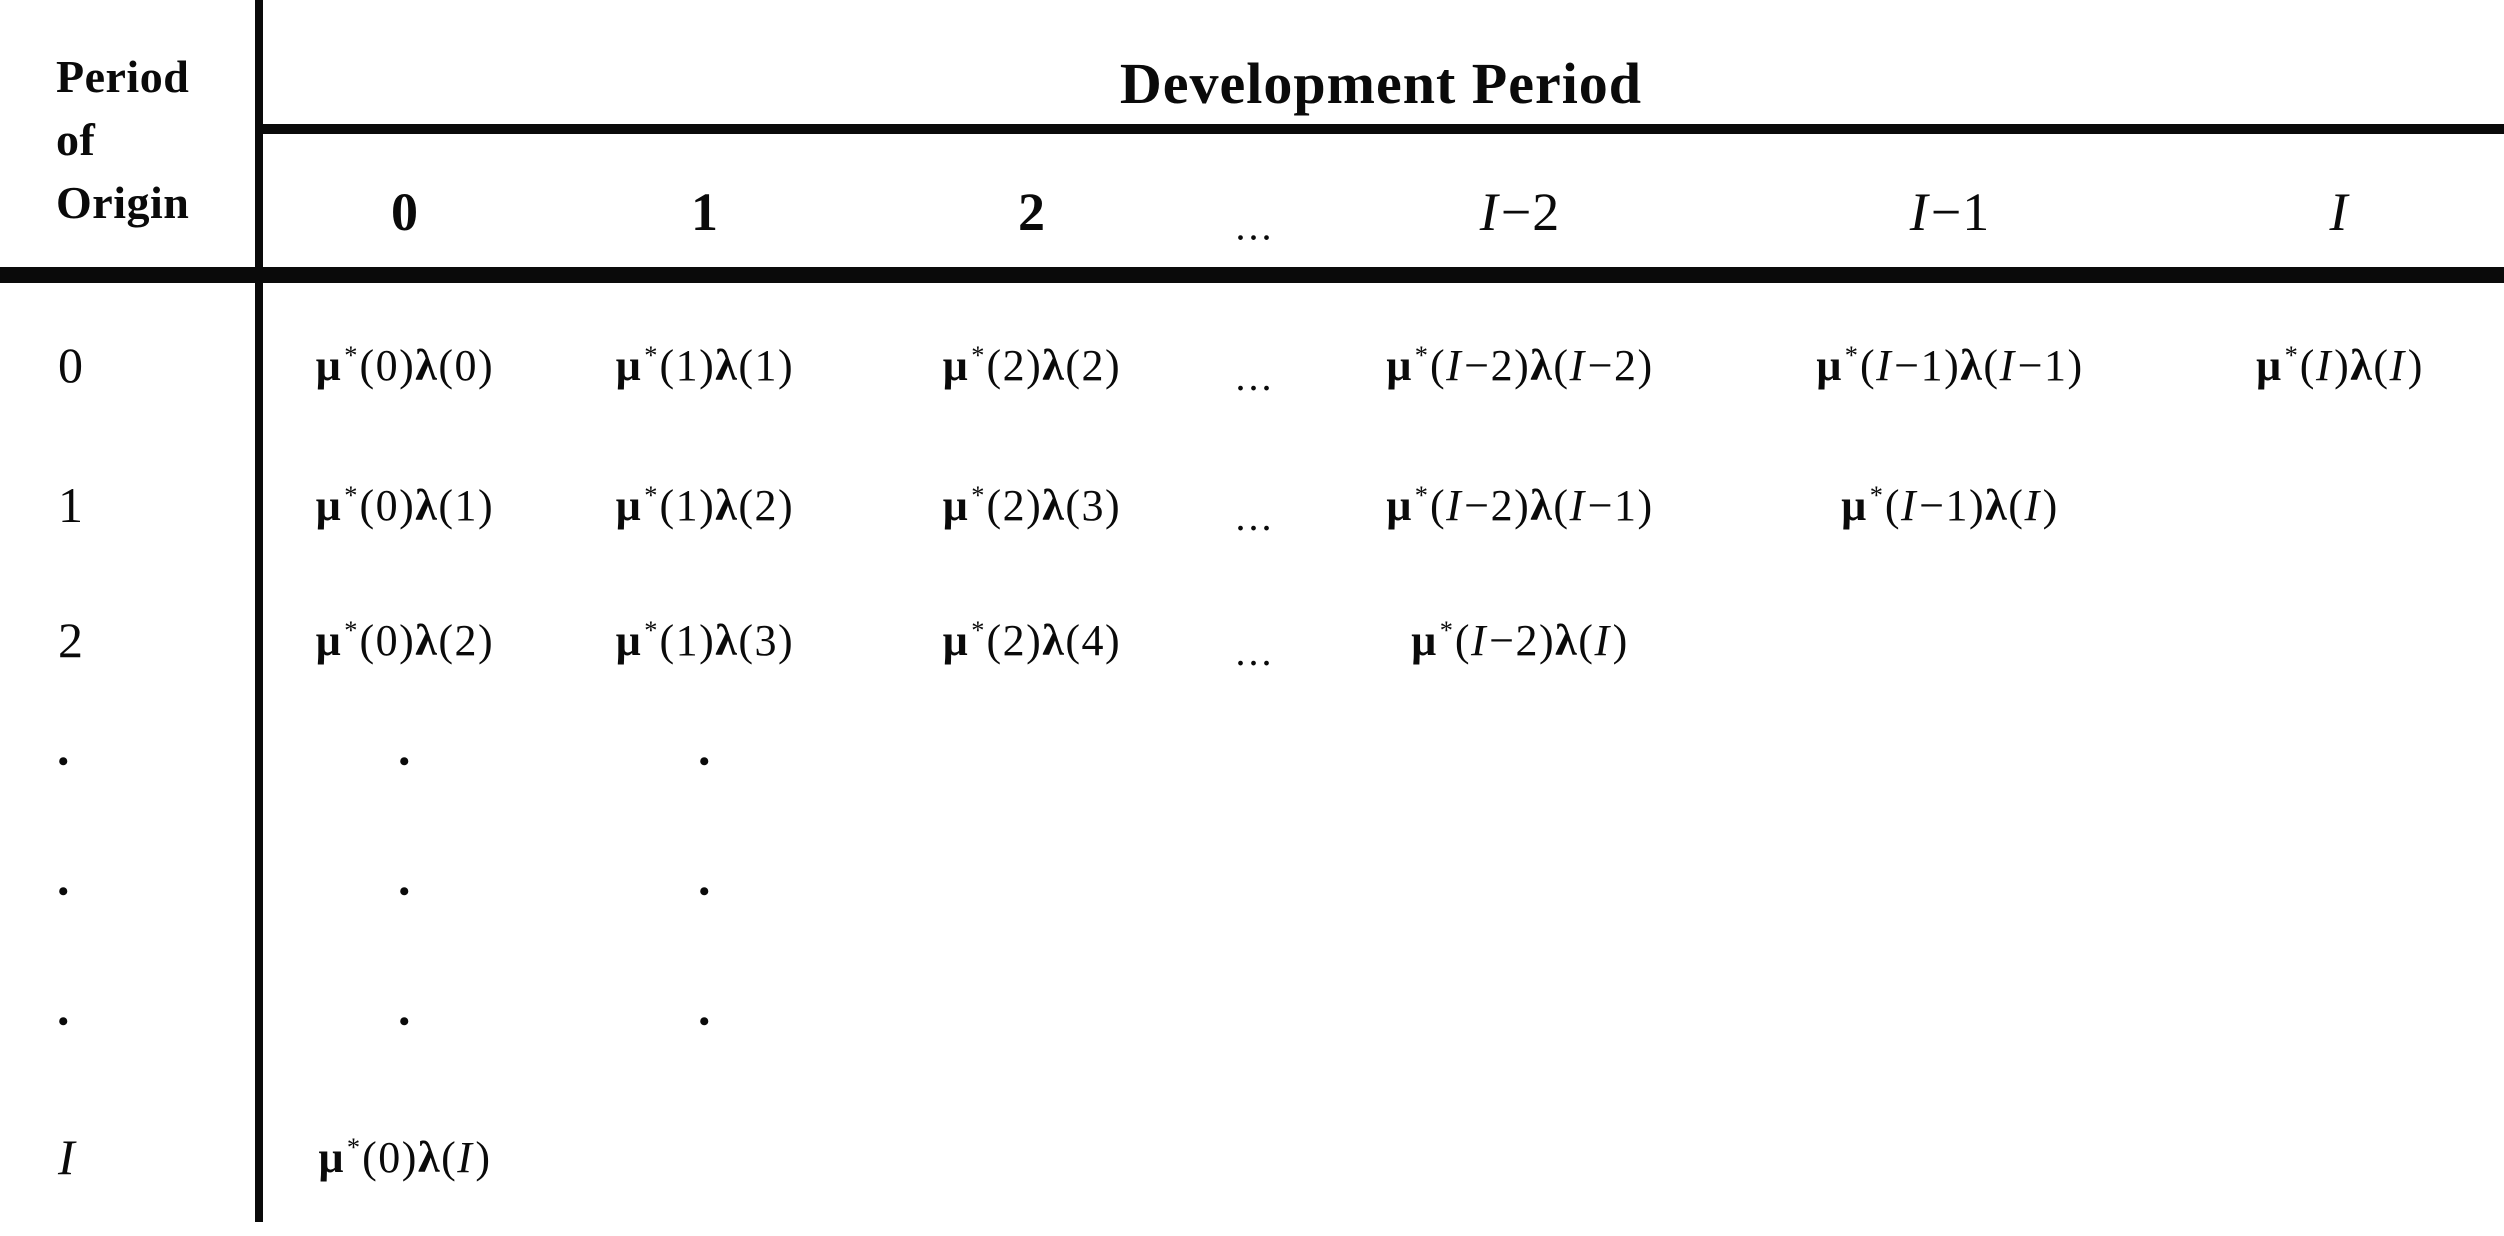 The height and width of the screenshot is (1236, 2504). What do you see at coordinates (76, 139) in the screenshot?
I see `row-axis-header-line2: of` at bounding box center [76, 139].